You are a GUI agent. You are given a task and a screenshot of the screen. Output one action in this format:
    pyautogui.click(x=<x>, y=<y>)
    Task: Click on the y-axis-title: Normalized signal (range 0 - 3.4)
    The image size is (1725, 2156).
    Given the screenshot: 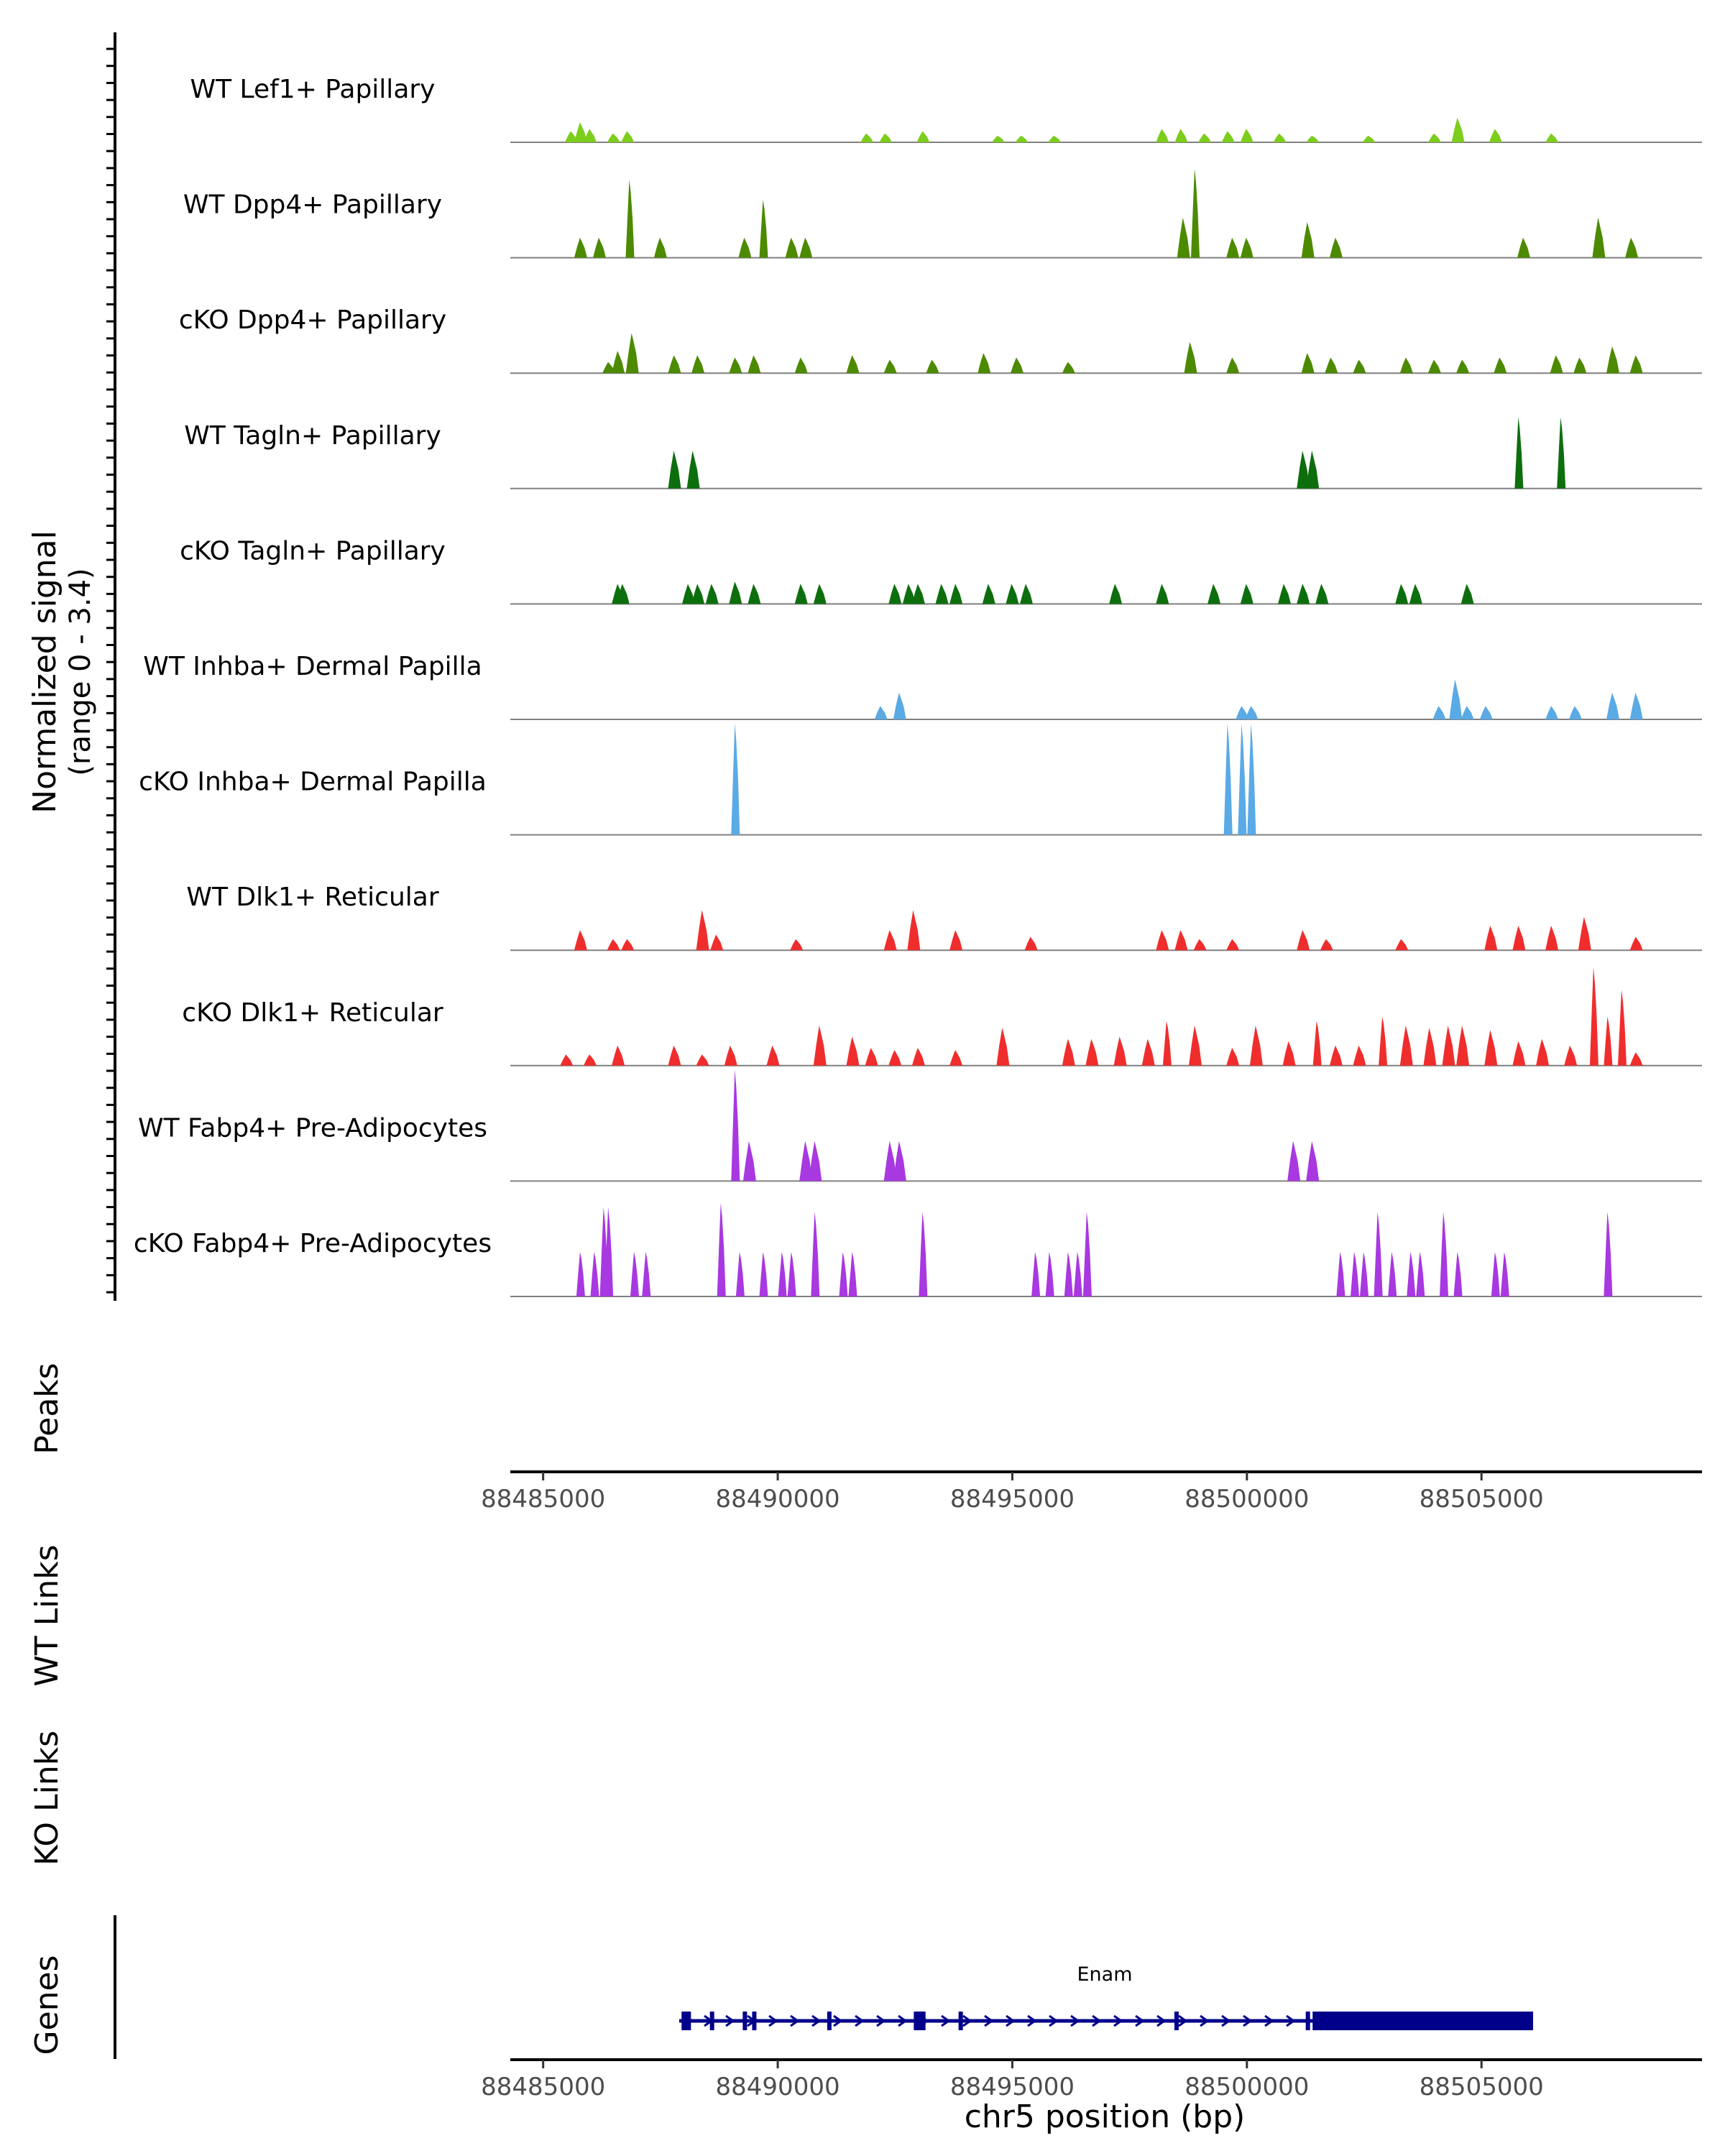 What is the action you would take?
    pyautogui.click(x=62, y=672)
    